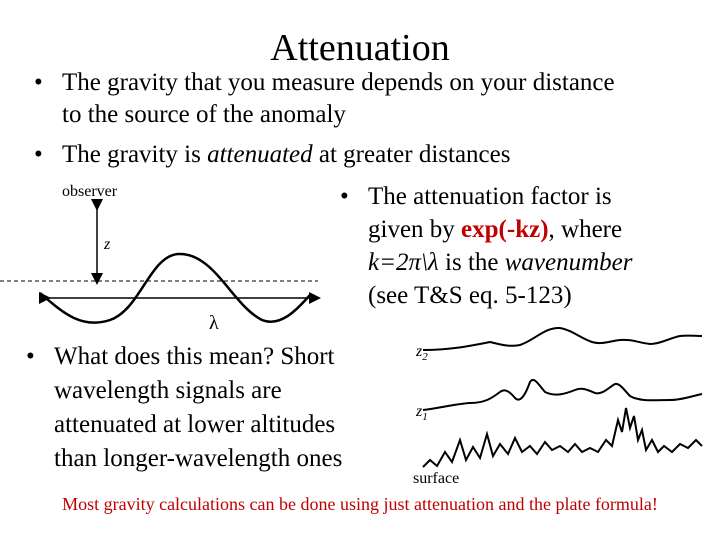 The image size is (720, 540). I want to click on surface-label: surface, so click(436, 478).